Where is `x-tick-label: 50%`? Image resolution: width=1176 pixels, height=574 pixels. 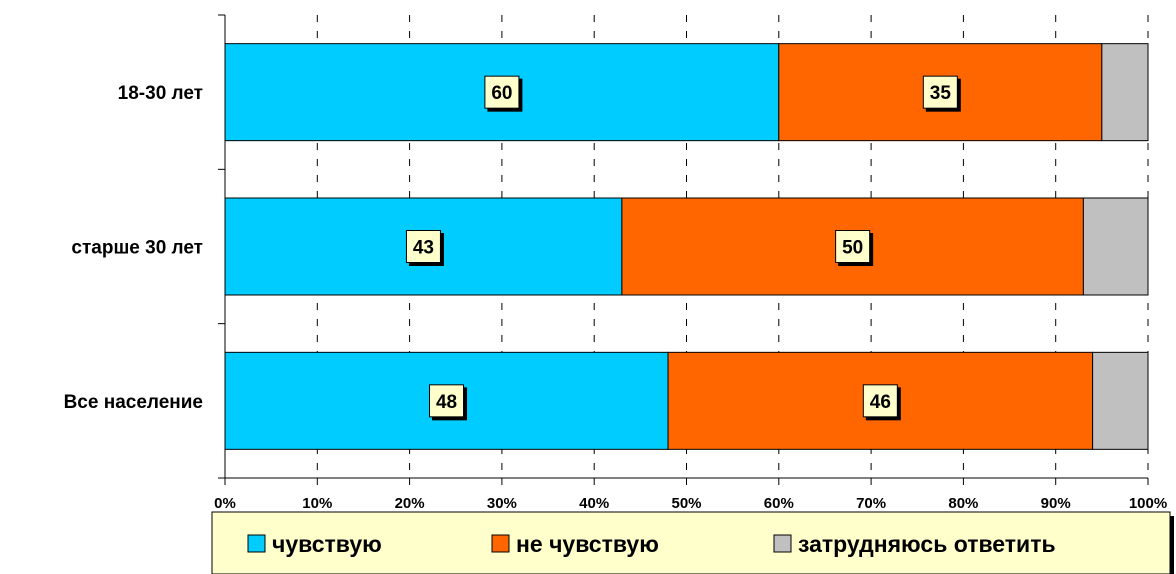 x-tick-label: 50% is located at coordinates (686, 503).